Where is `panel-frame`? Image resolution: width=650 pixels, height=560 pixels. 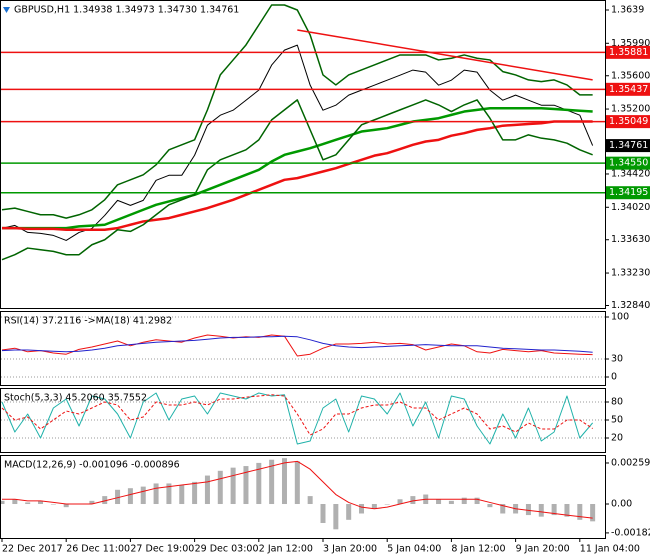
panel-frame is located at coordinates (303, 497).